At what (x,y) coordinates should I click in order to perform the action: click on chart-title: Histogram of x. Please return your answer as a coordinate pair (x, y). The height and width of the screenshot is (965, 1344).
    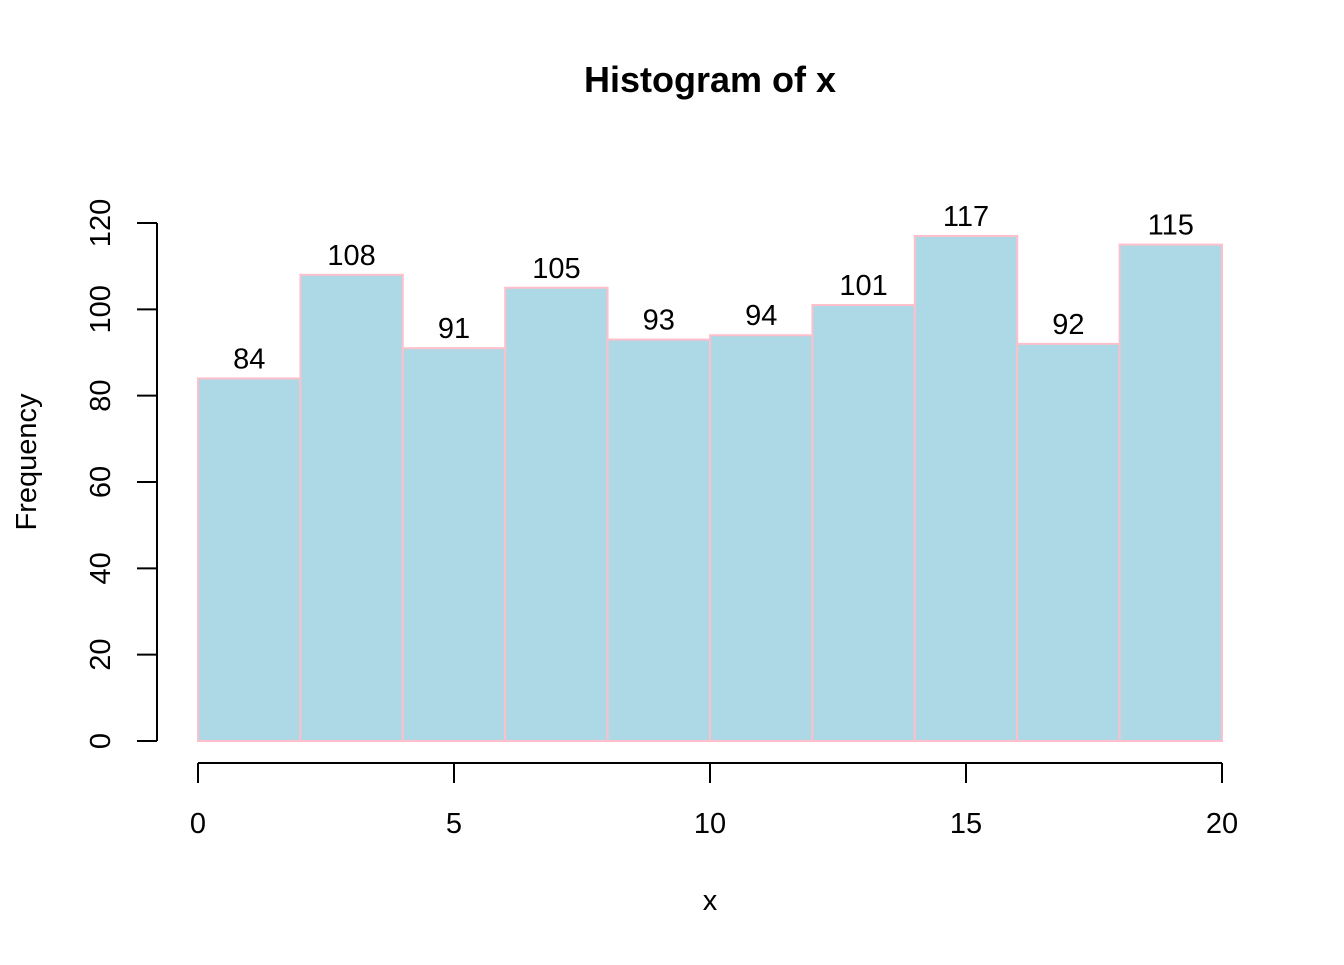
    Looking at the image, I should click on (710, 79).